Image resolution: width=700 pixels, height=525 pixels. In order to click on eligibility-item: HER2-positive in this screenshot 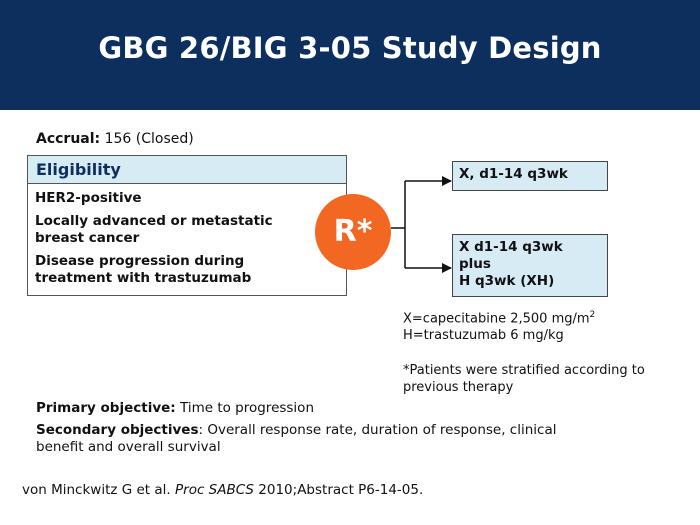, I will do `click(88, 198)`.